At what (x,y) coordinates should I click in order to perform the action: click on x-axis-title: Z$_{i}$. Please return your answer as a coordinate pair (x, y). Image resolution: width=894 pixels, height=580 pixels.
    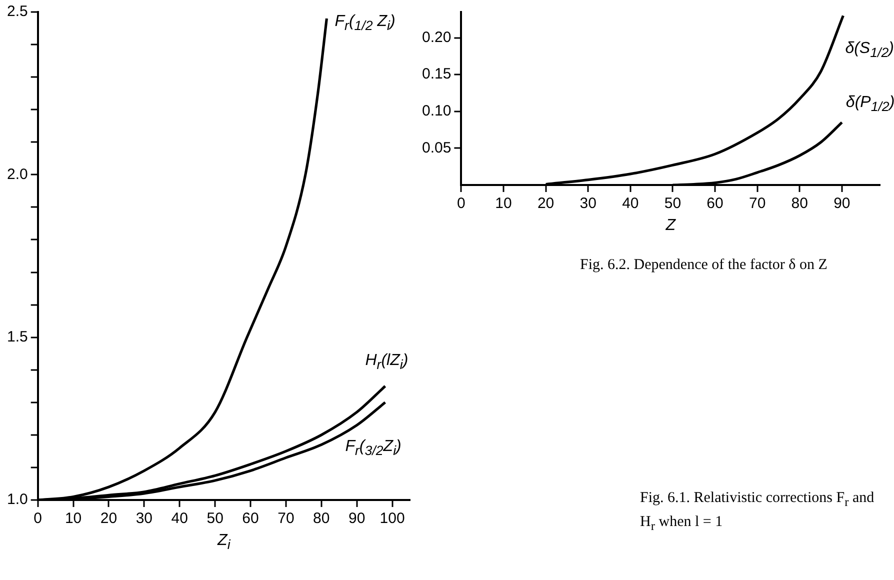
    Looking at the image, I should click on (224, 542).